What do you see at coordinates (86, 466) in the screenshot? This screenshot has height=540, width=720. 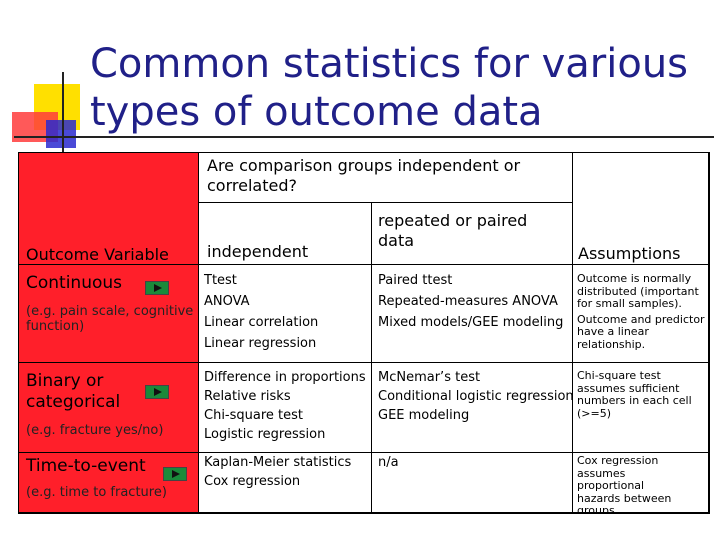 I see `outcome-label: Time-to-event` at bounding box center [86, 466].